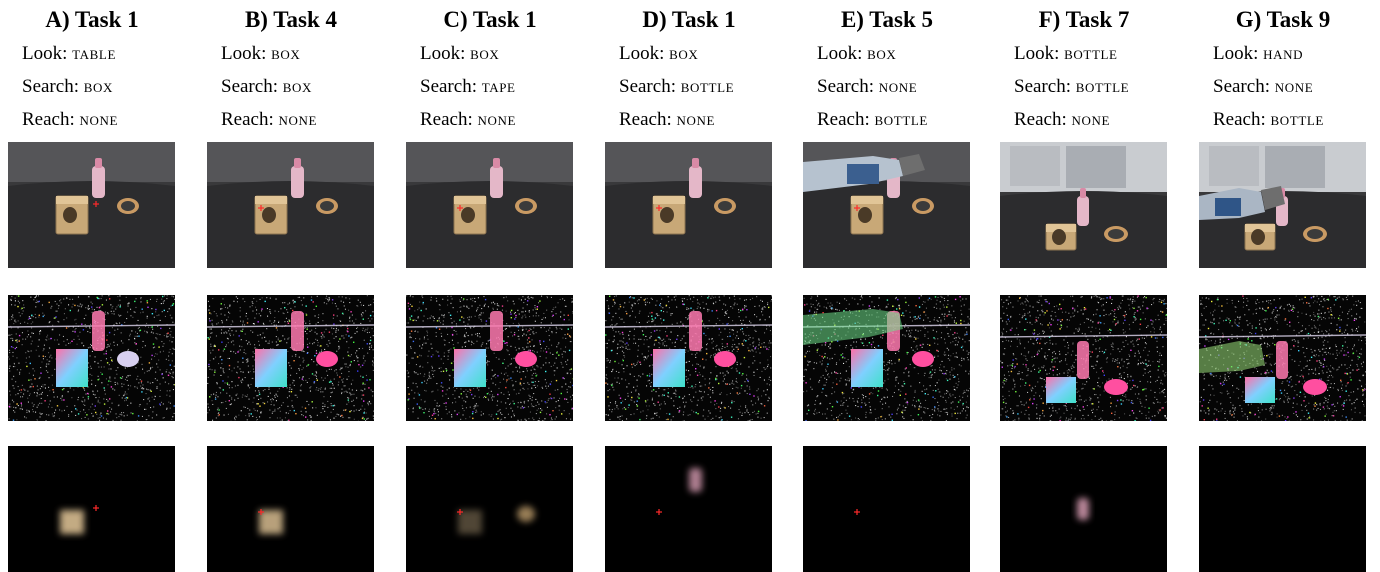  I want to click on look-value: HAND, so click(1283, 53).